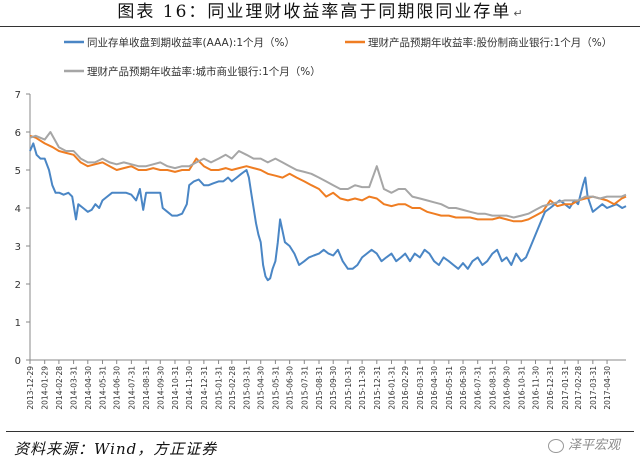 This screenshot has height=460, width=640. What do you see at coordinates (565, 388) in the screenshot?
I see `x-tick-label: 2017-01-31` at bounding box center [565, 388].